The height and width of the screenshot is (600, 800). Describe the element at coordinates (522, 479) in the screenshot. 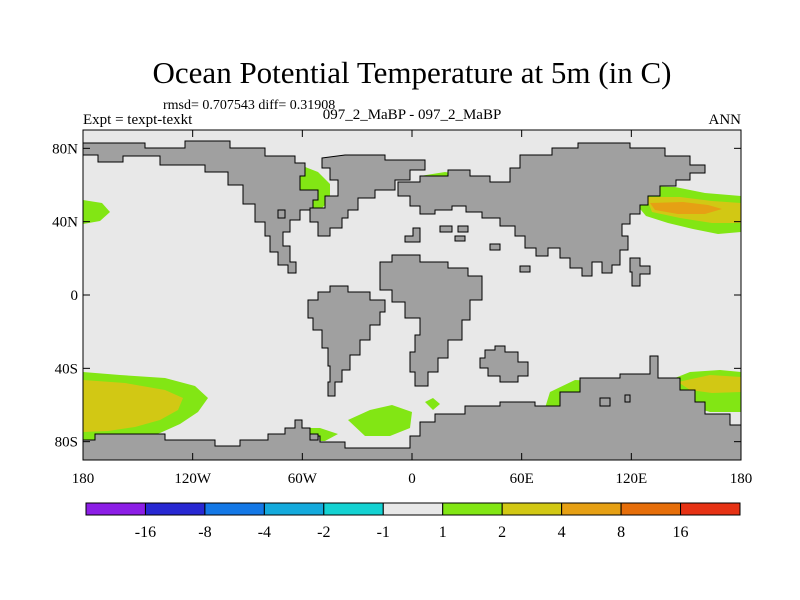

I see `x-tick-label: 60E` at that location.